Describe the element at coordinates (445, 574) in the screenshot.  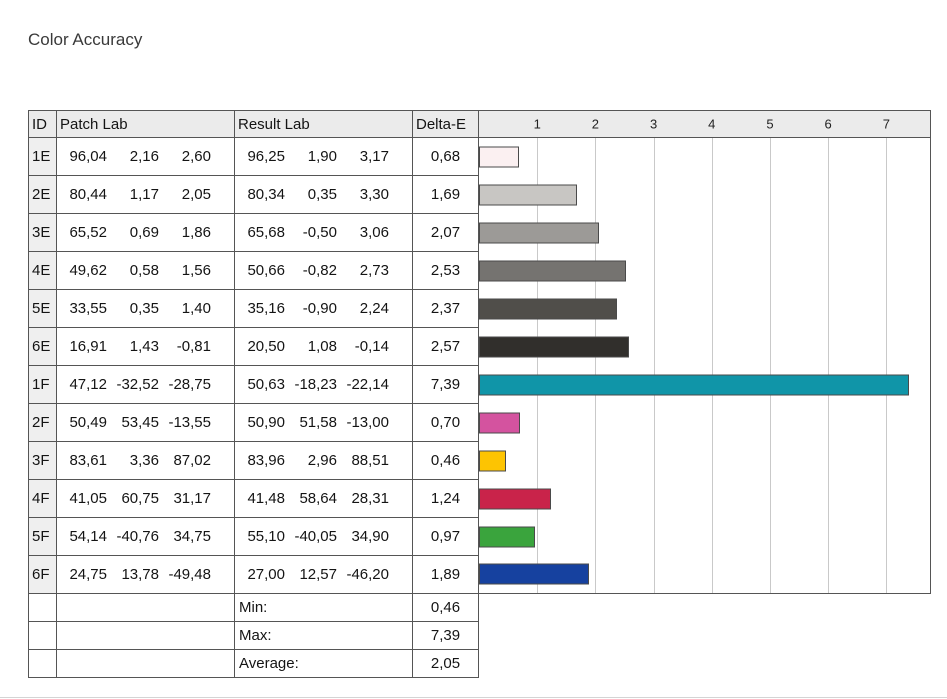
I see `delta-e-cell: 1,89` at that location.